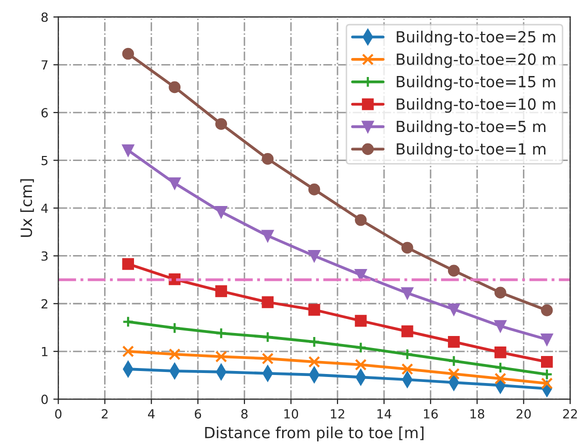 This screenshot has width=583, height=447. Describe the element at coordinates (314, 434) in the screenshot. I see `x-axis-title: Distance from pile to toe [m]` at that location.